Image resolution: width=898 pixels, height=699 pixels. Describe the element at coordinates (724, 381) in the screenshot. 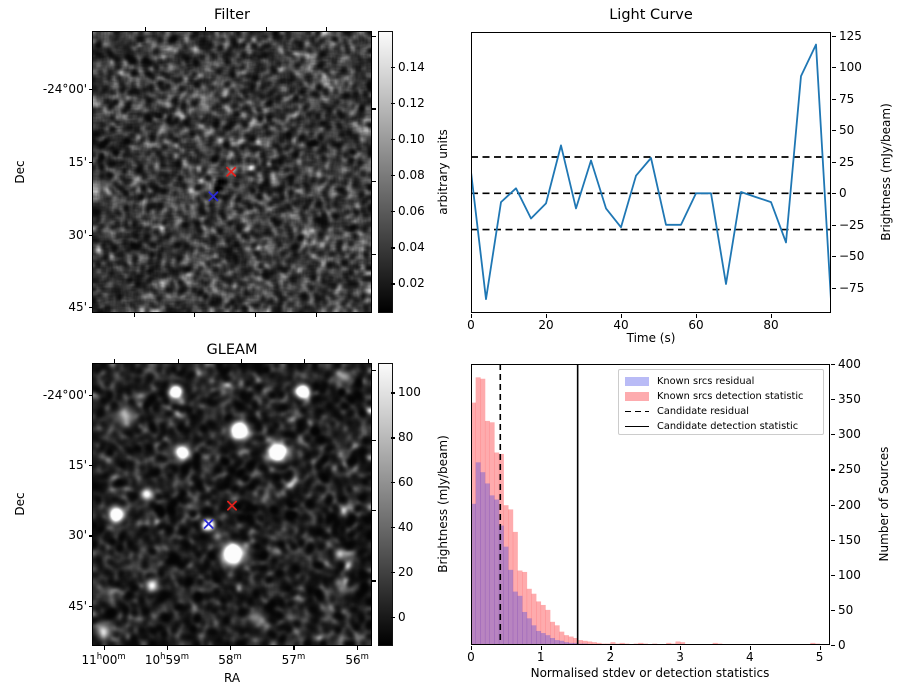

I see `legend-row-known-residual: Known srcs residual` at that location.